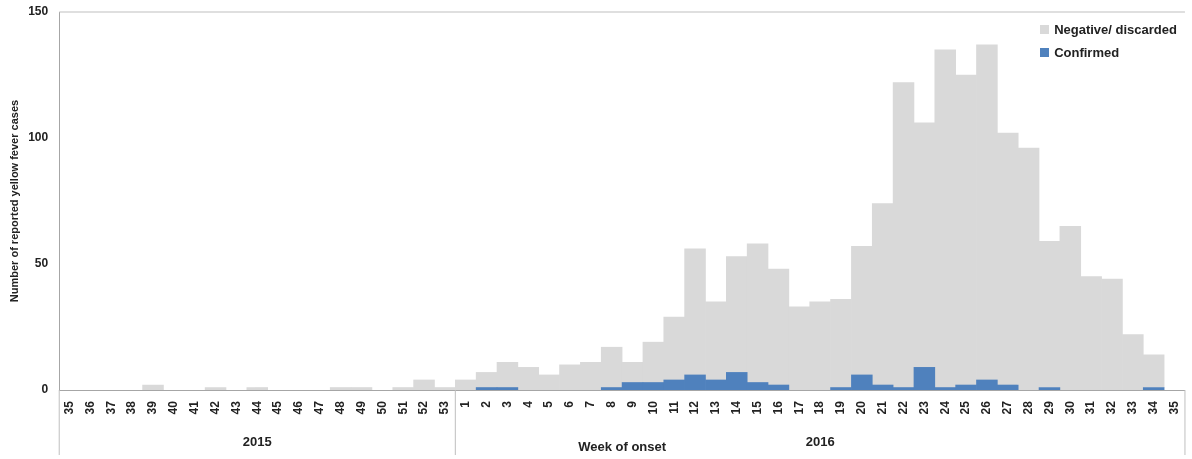 This screenshot has height=459, width=1192. What do you see at coordinates (339, 407) in the screenshot?
I see `x-tick-label: 48` at bounding box center [339, 407].